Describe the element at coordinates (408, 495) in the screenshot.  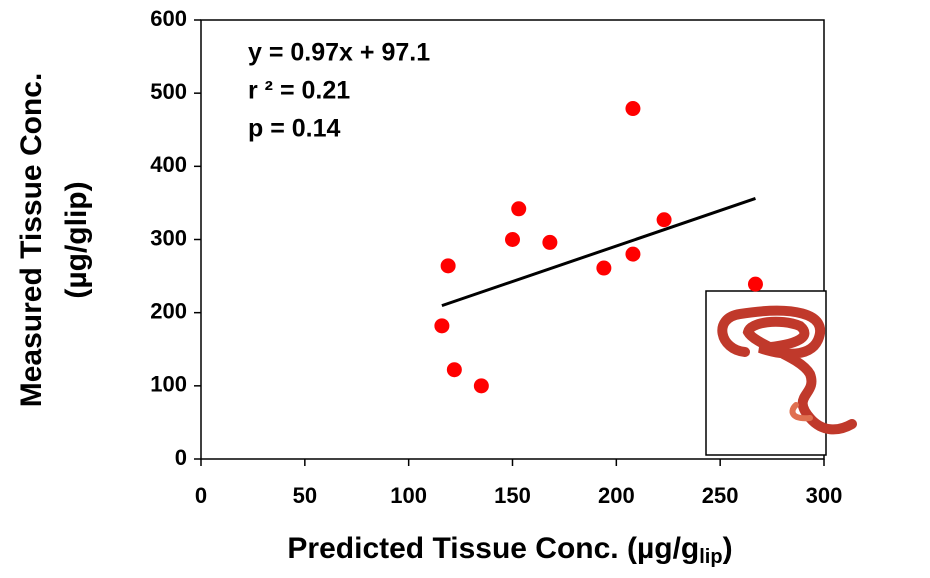
I see `x-tick-label: 100` at that location.